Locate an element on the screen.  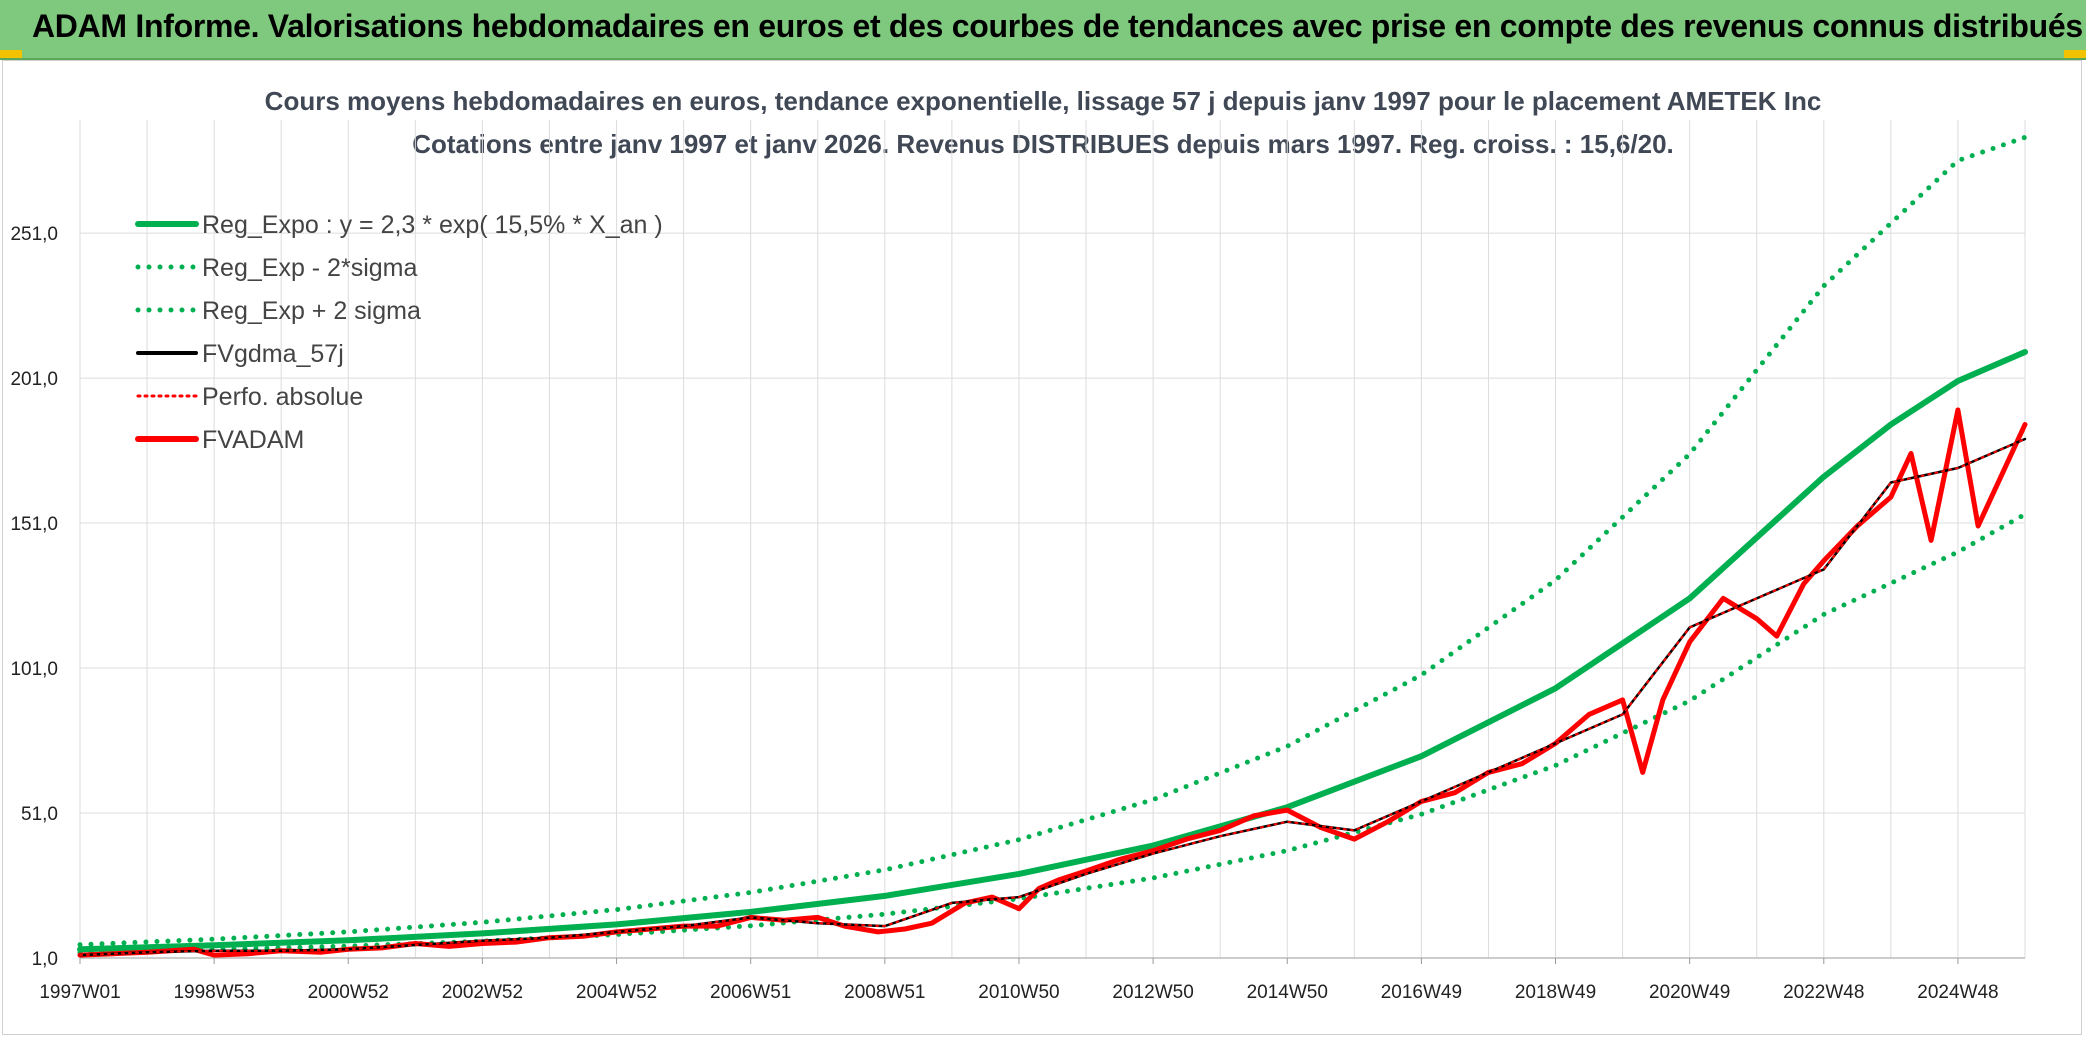
legend-label: Reg_Expo : y = 2,3 * exp( 15,5% * X_an ) is located at coordinates (432, 225).